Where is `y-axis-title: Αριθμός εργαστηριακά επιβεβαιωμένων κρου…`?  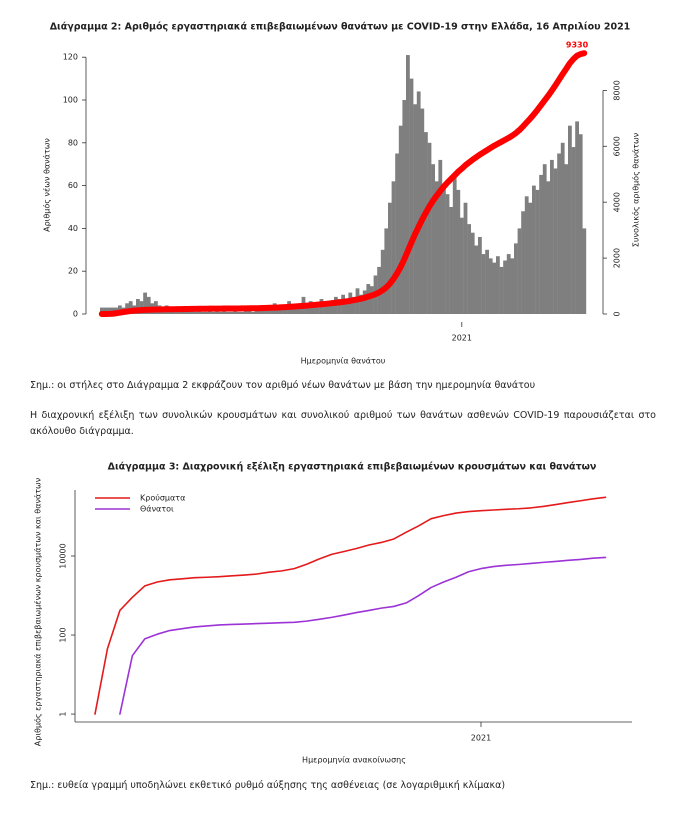
y-axis-title: Αριθμός εργαστηριακά επιβεβαιωμένων κρου… is located at coordinates (38, 611).